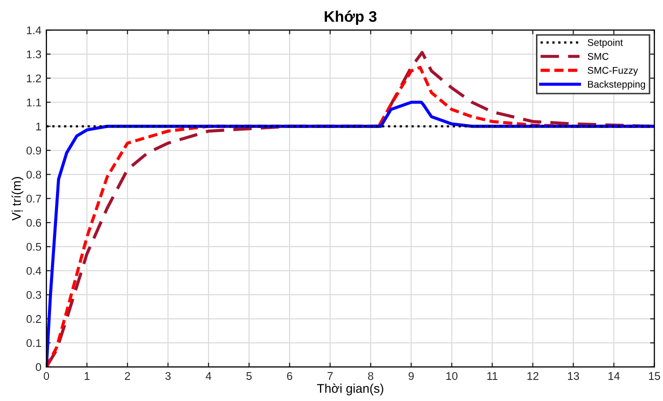  What do you see at coordinates (574, 376) in the screenshot?
I see `x-tick-label: 13` at bounding box center [574, 376].